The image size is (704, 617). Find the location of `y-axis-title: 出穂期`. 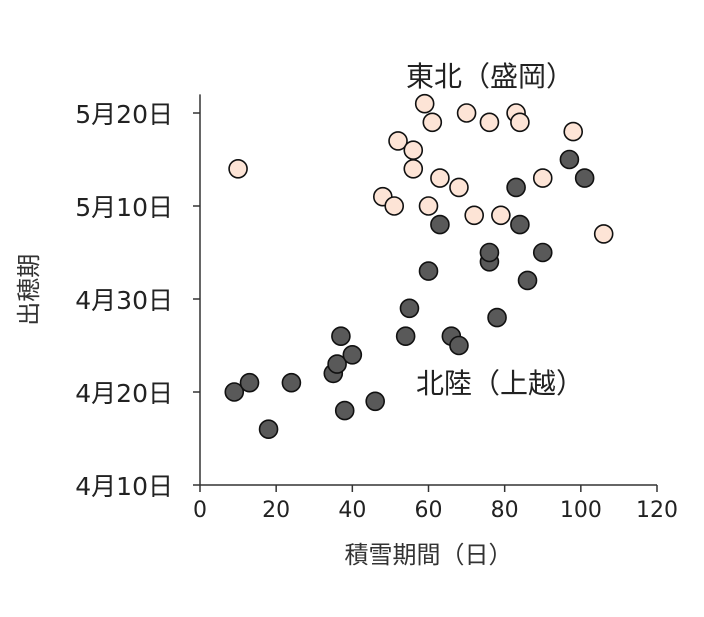

y-axis-title: 出穂期 is located at coordinates (29, 290).